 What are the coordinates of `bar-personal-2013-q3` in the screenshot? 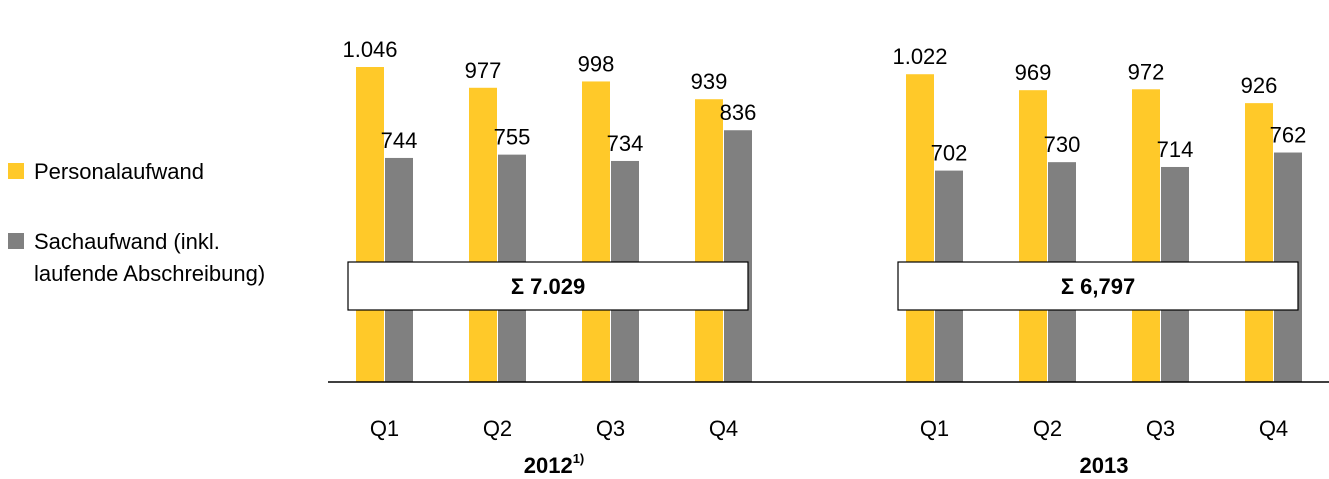 It's located at (1146, 235).